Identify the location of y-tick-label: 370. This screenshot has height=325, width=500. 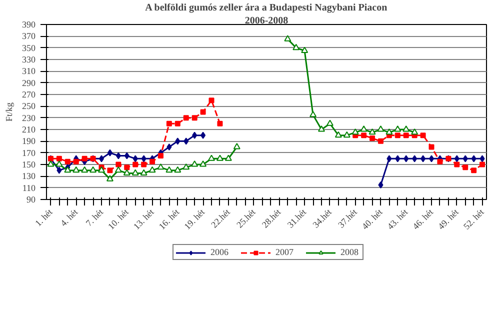
(29, 36).